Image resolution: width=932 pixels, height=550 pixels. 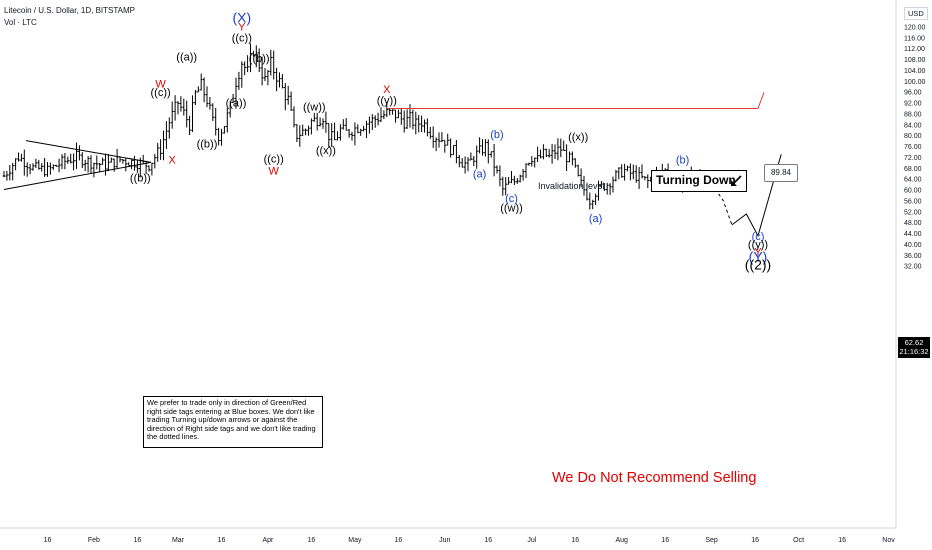 I want to click on price-tick-label: 36.00, so click(x=913, y=256).